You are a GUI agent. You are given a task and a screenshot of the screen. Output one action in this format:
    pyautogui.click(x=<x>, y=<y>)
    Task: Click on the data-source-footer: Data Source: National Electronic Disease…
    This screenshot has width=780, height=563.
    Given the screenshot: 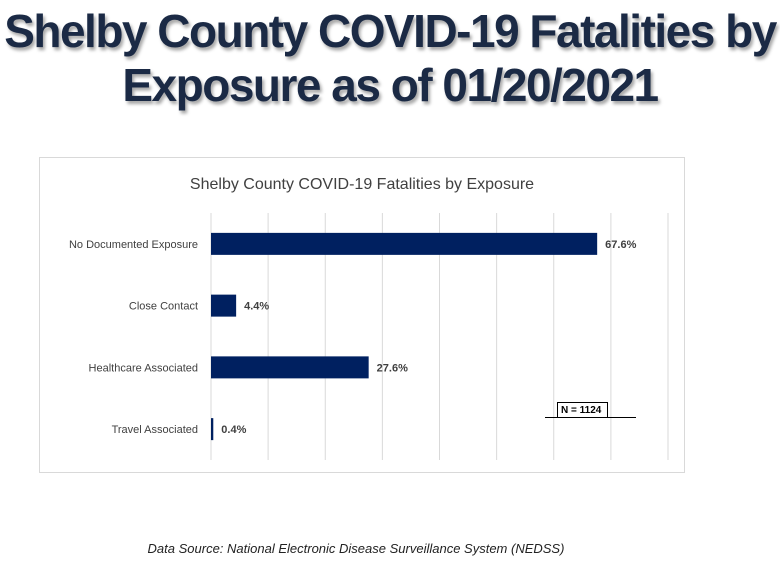 What is the action you would take?
    pyautogui.click(x=356, y=548)
    